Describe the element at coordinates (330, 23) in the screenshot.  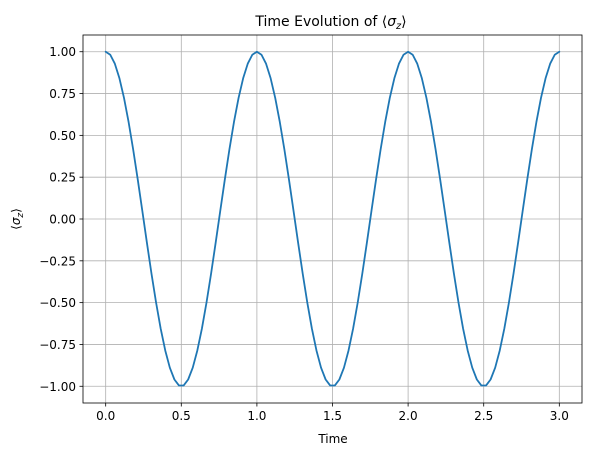
I see `chart-title: Time Evolution of ⟨σz⟩` at that location.